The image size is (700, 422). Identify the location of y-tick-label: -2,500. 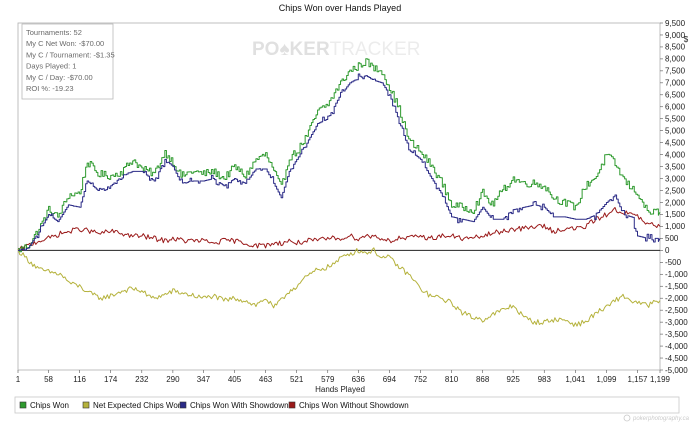
(676, 310).